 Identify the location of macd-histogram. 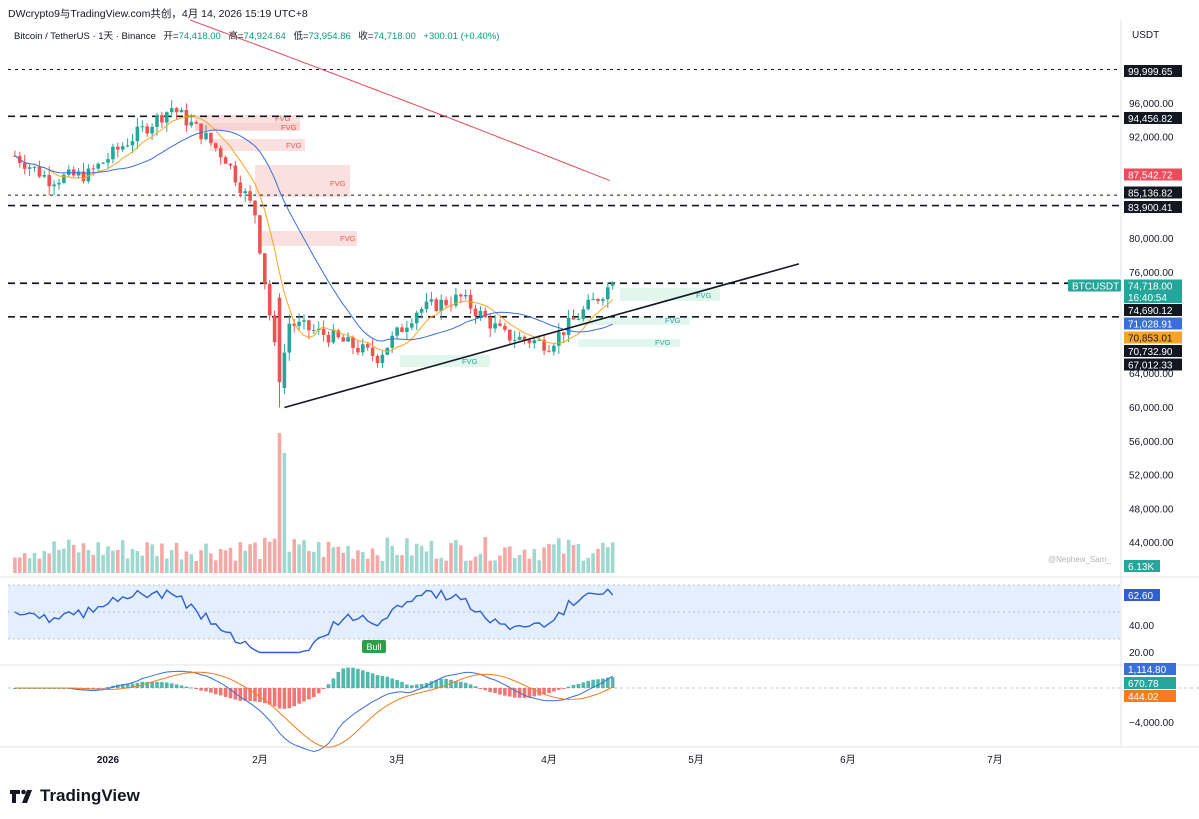
(314, 688).